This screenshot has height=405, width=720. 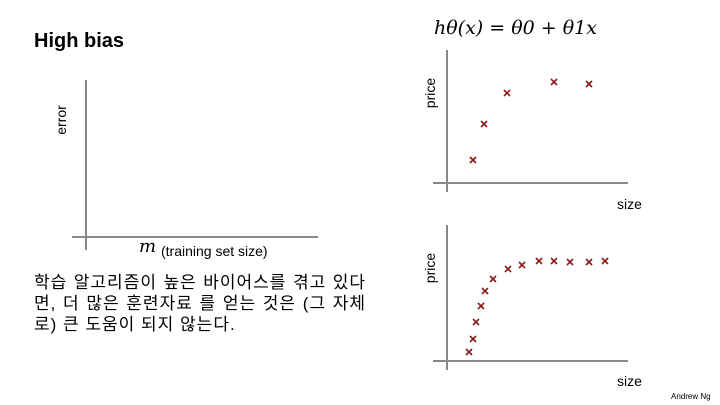 I want to click on learning-curve-x-symbol: m, so click(x=148, y=246).